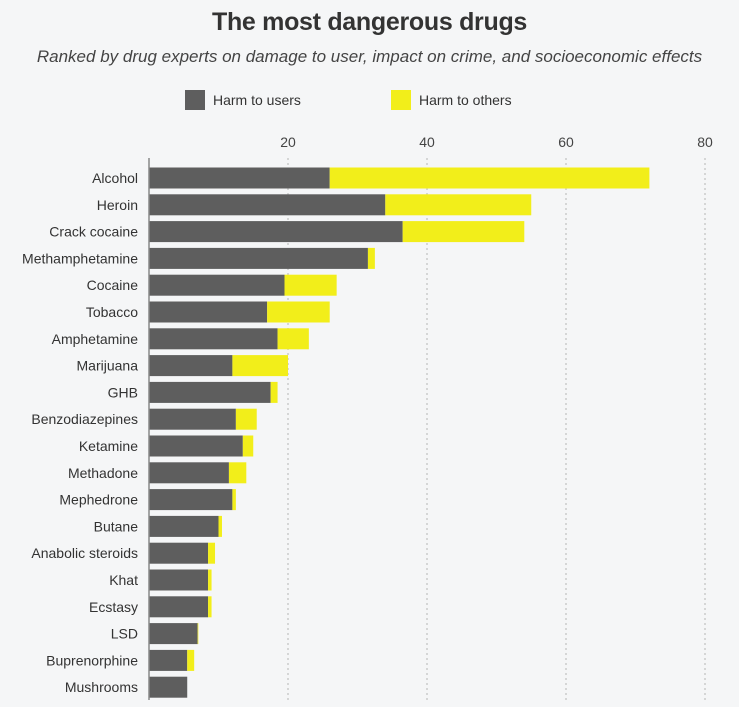 The width and height of the screenshot is (739, 707). I want to click on legend-item-others: Harm to others, so click(451, 100).